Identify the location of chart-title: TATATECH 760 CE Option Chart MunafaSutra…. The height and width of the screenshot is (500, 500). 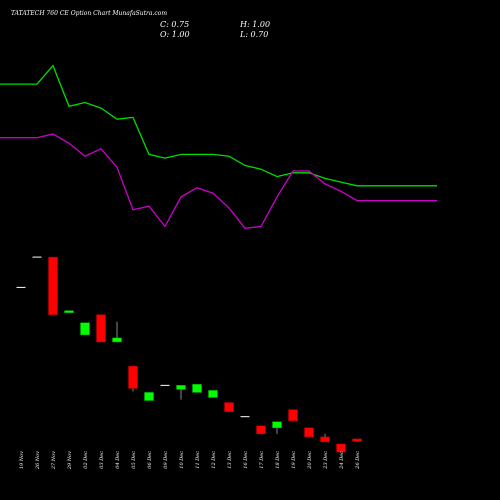
(89, 13).